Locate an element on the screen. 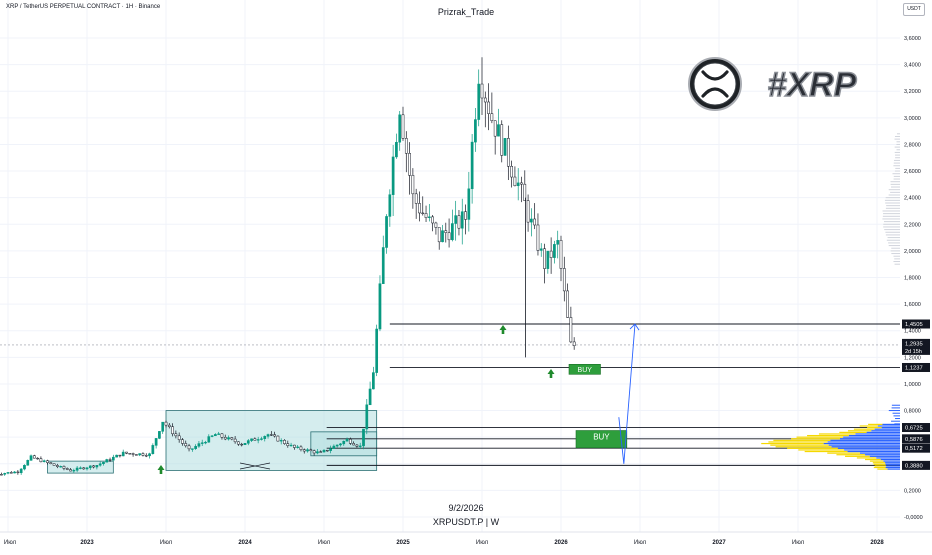  price-tick-label: 1,8000 is located at coordinates (912, 279).